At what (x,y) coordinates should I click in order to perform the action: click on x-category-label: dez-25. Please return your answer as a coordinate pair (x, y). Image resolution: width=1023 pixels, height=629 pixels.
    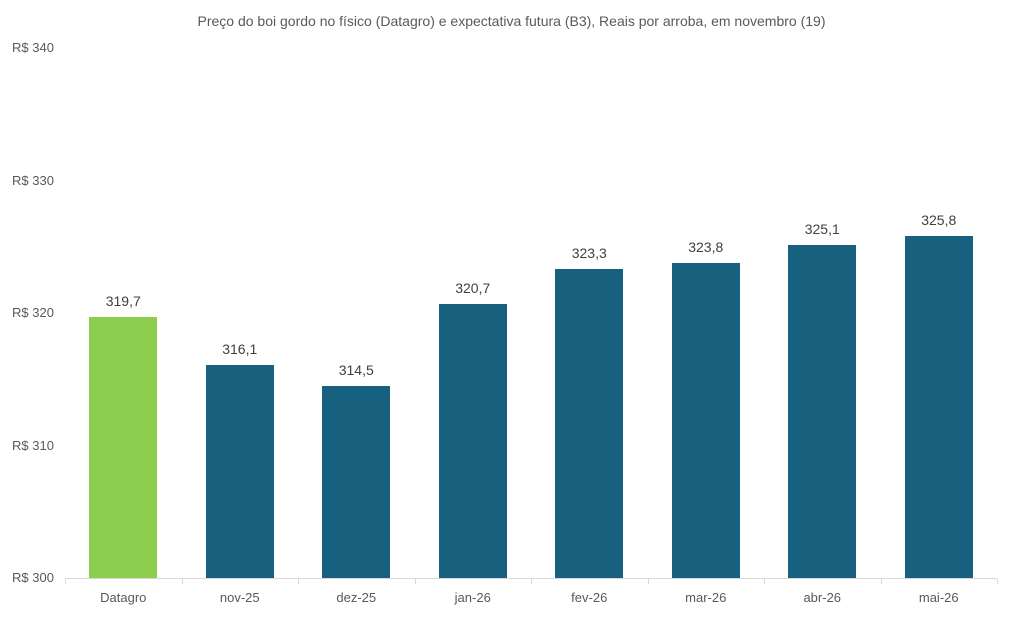
    Looking at the image, I should click on (356, 597).